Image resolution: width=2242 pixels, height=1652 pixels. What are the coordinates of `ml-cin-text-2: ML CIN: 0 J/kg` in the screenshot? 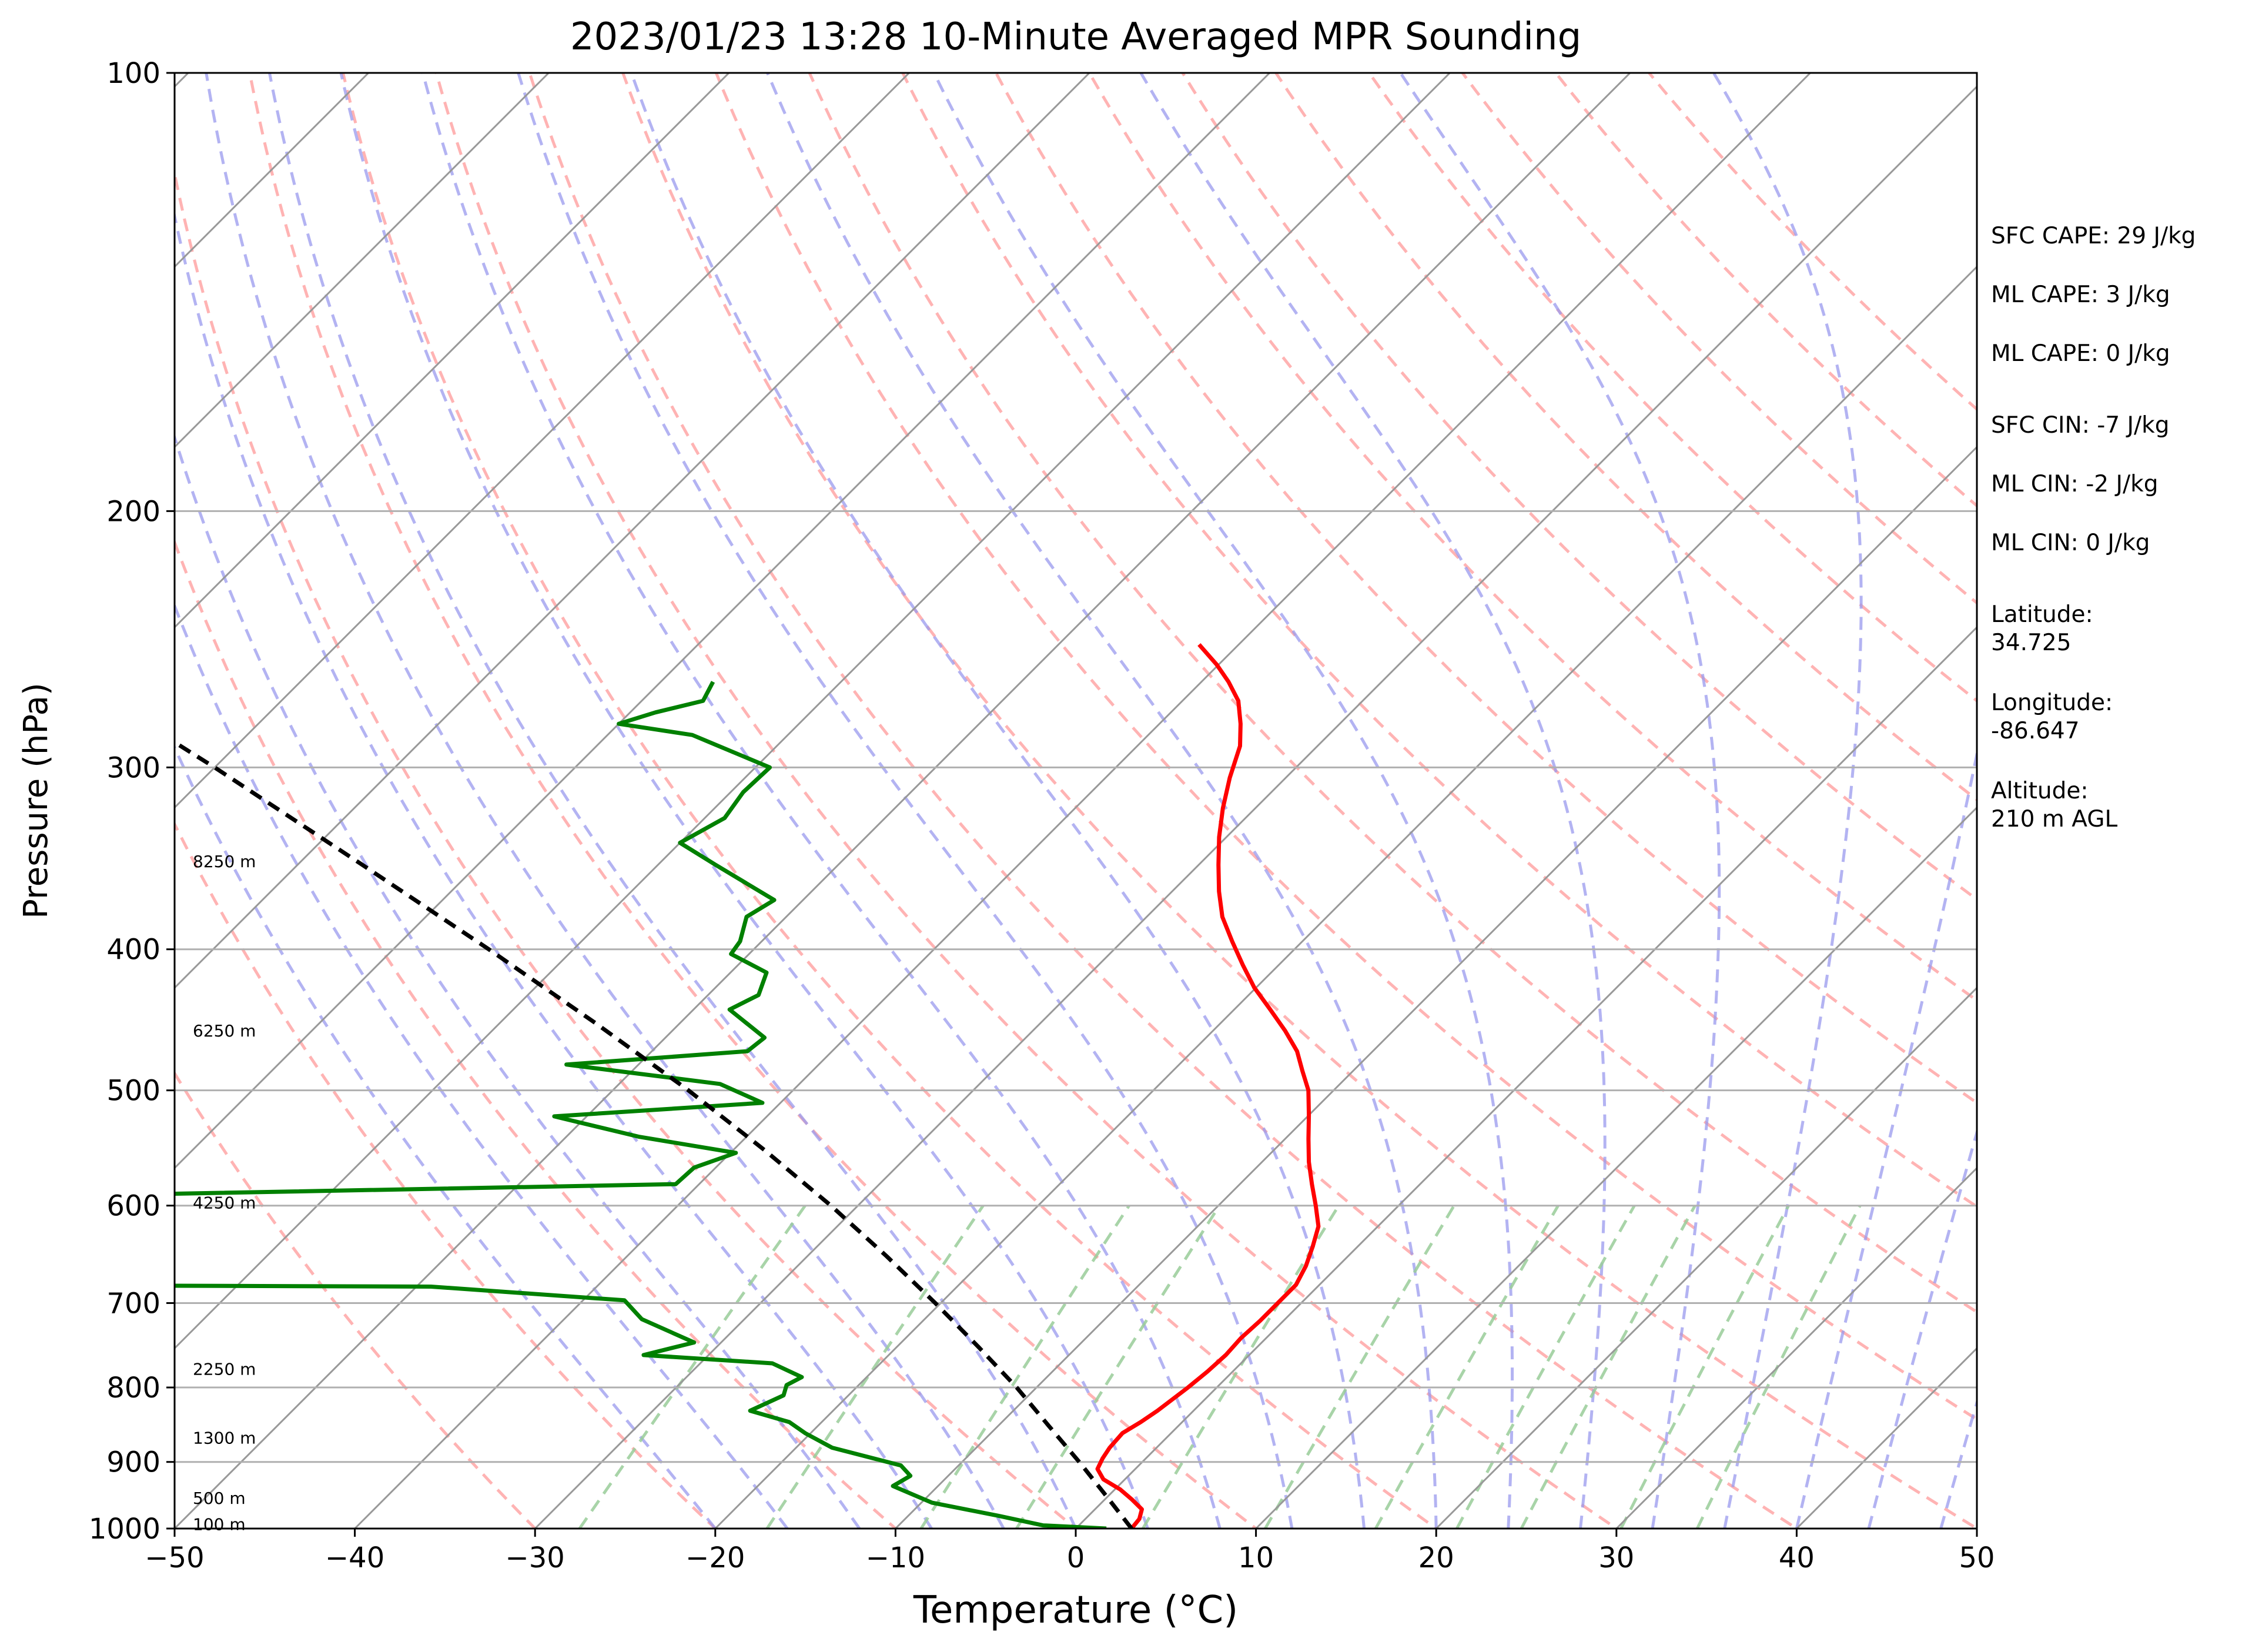 It's located at (2071, 543).